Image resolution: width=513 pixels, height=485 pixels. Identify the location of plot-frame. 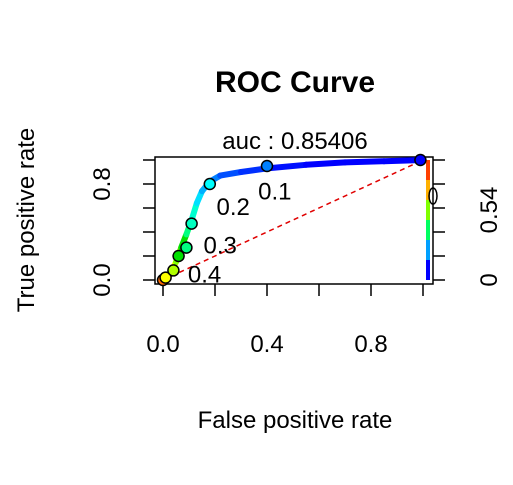
(294, 220).